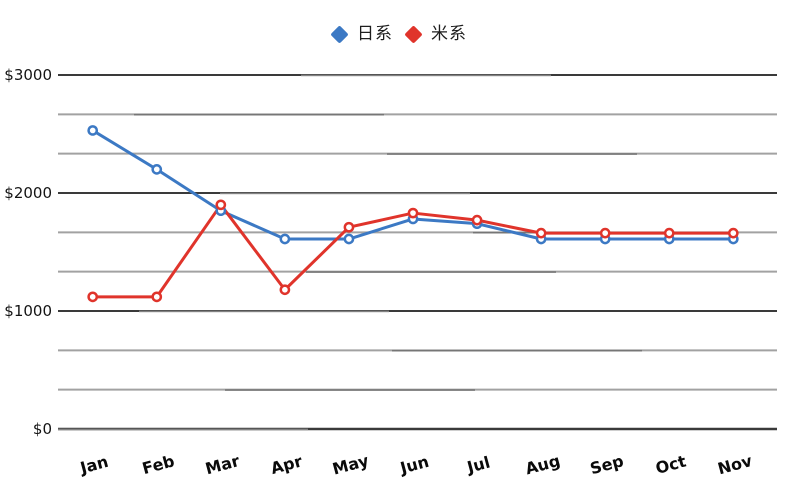 The image size is (800, 500). I want to click on data-point-1-Jul, so click(477, 220).